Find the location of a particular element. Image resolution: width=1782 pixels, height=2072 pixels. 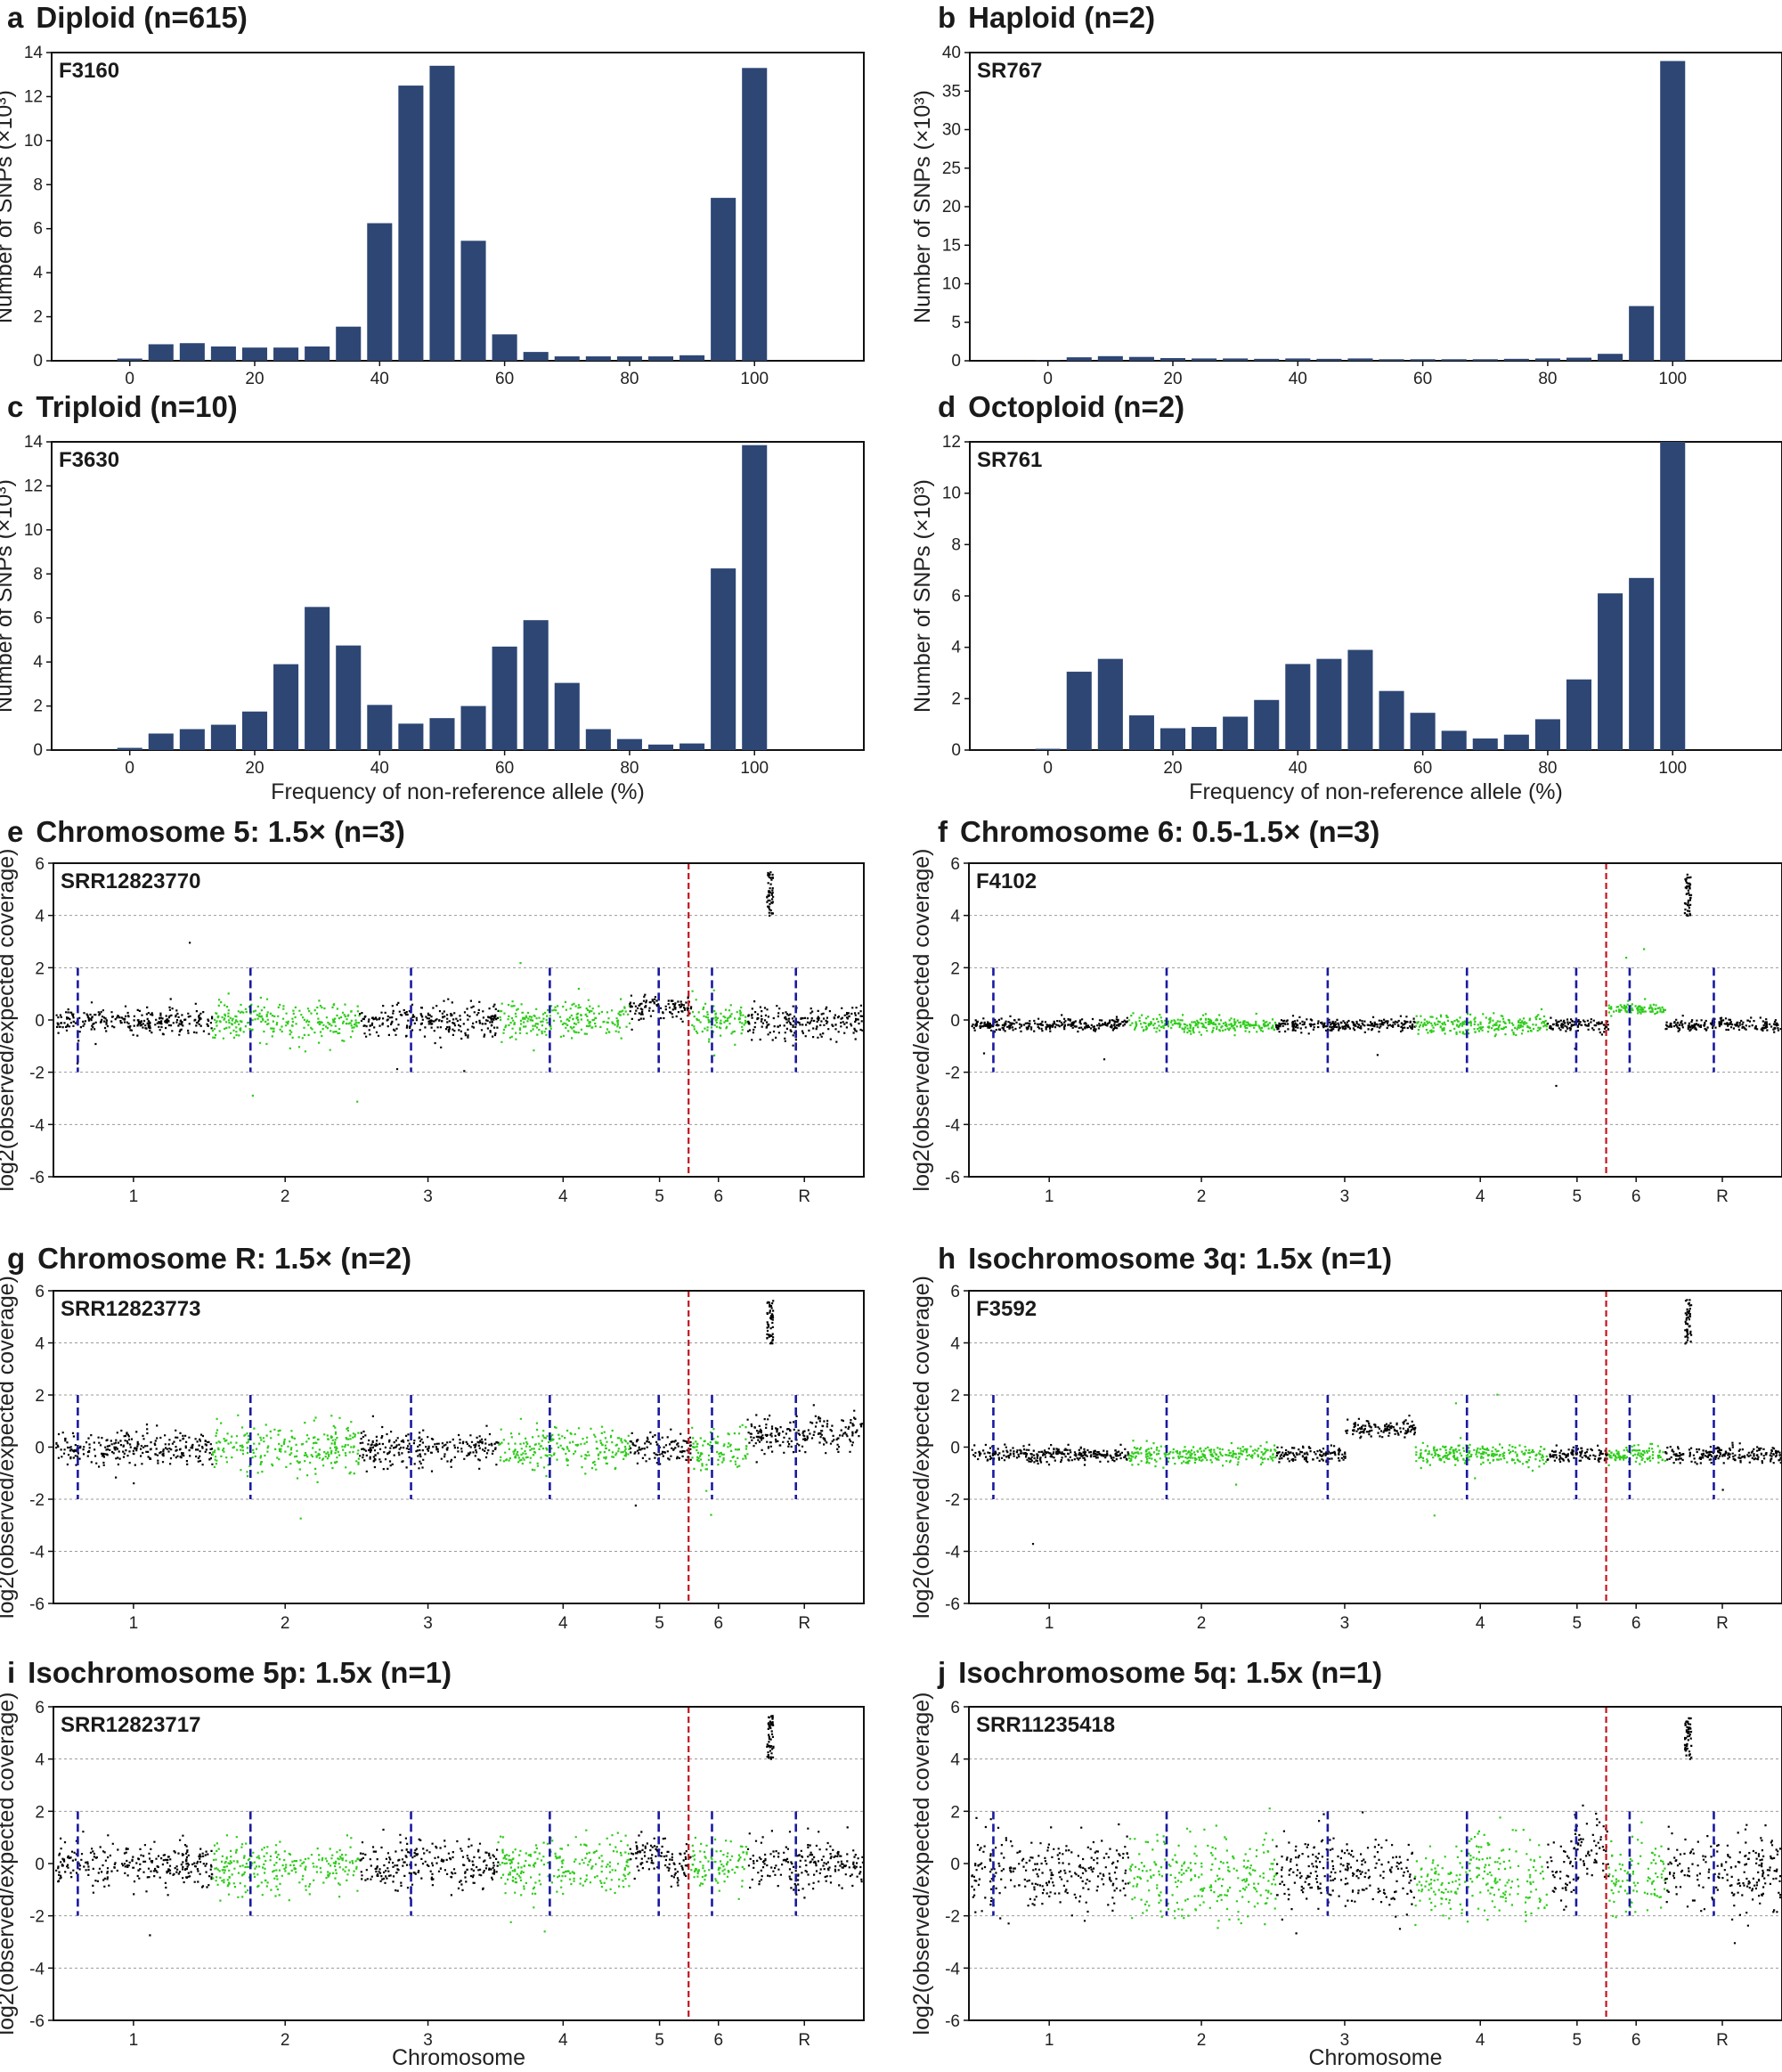

y-tick-label: 14 is located at coordinates (34, 53).